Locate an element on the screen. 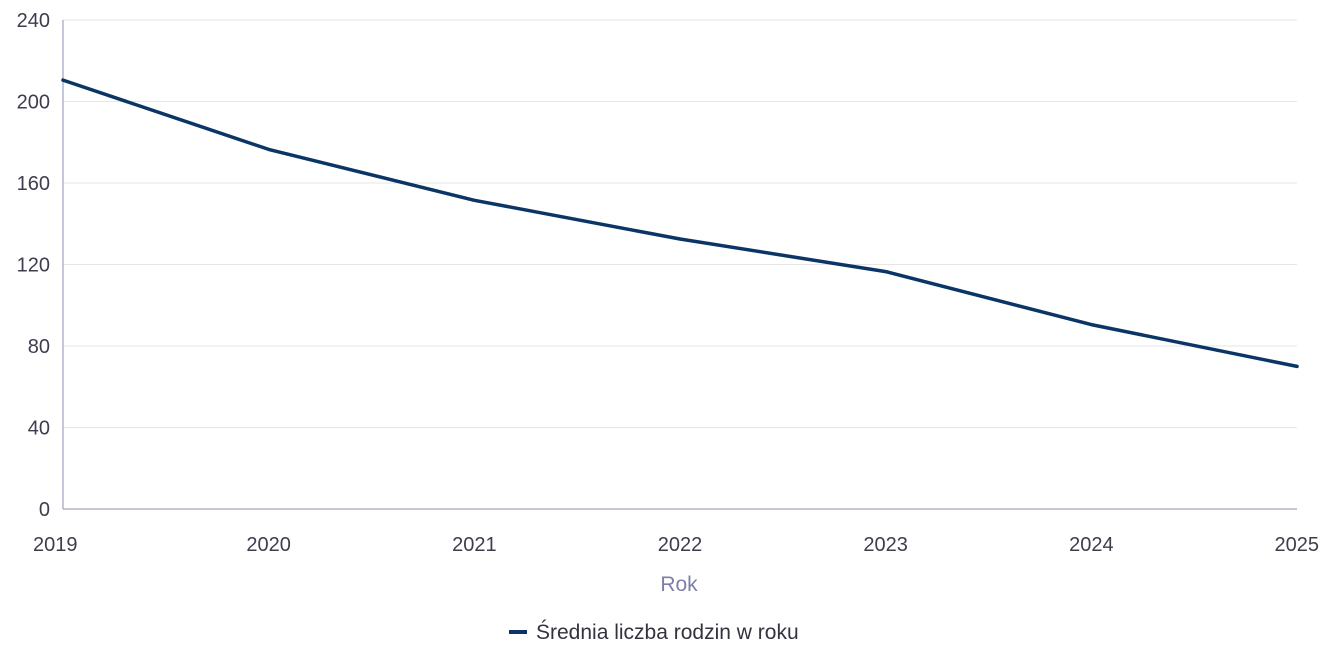 The width and height of the screenshot is (1323, 645). x-tick-label: 2023 is located at coordinates (885, 545).